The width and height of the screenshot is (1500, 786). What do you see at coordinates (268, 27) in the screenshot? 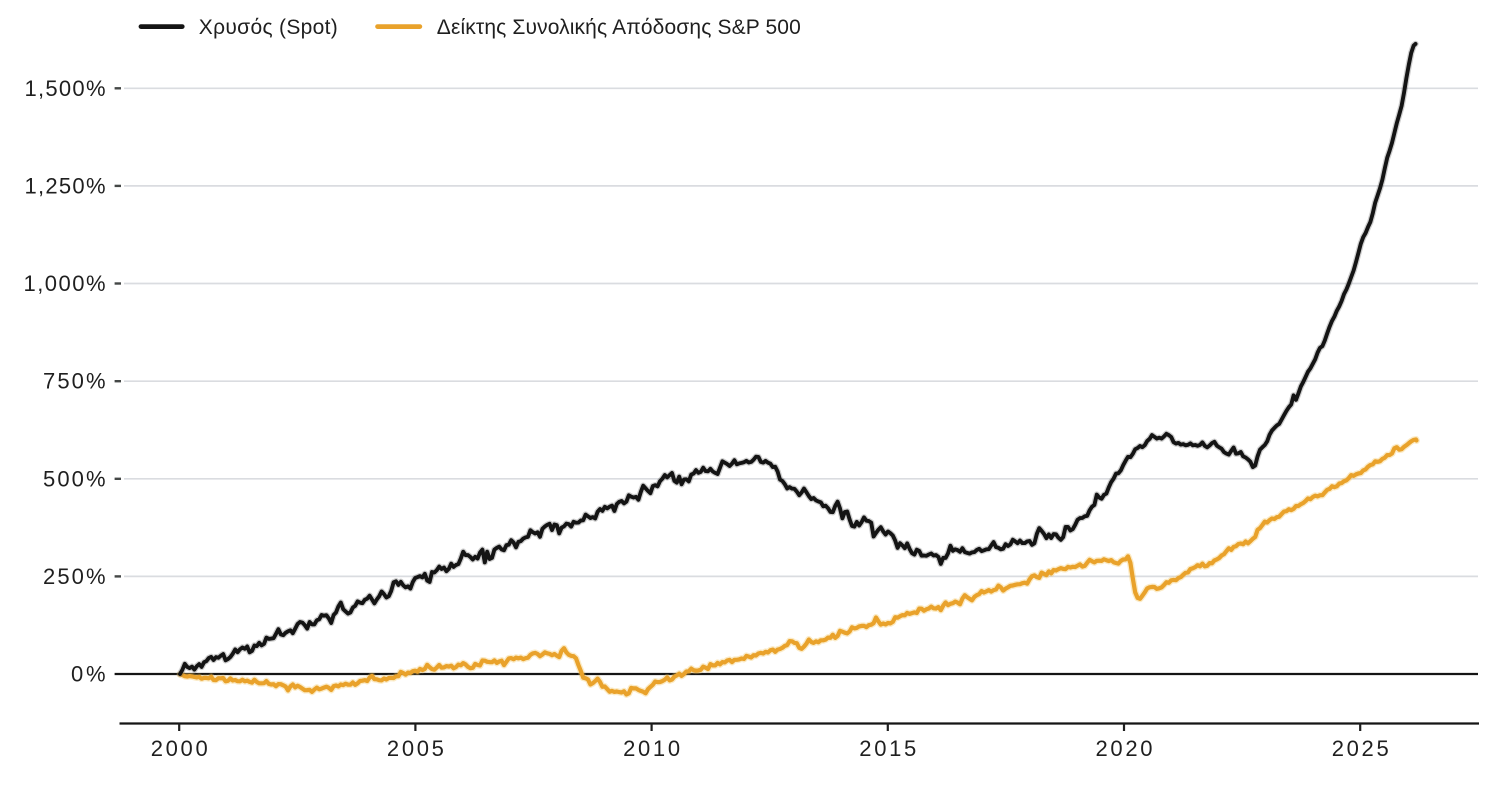
I see `svg-text: Χρυσός (Spot)` at bounding box center [268, 27].